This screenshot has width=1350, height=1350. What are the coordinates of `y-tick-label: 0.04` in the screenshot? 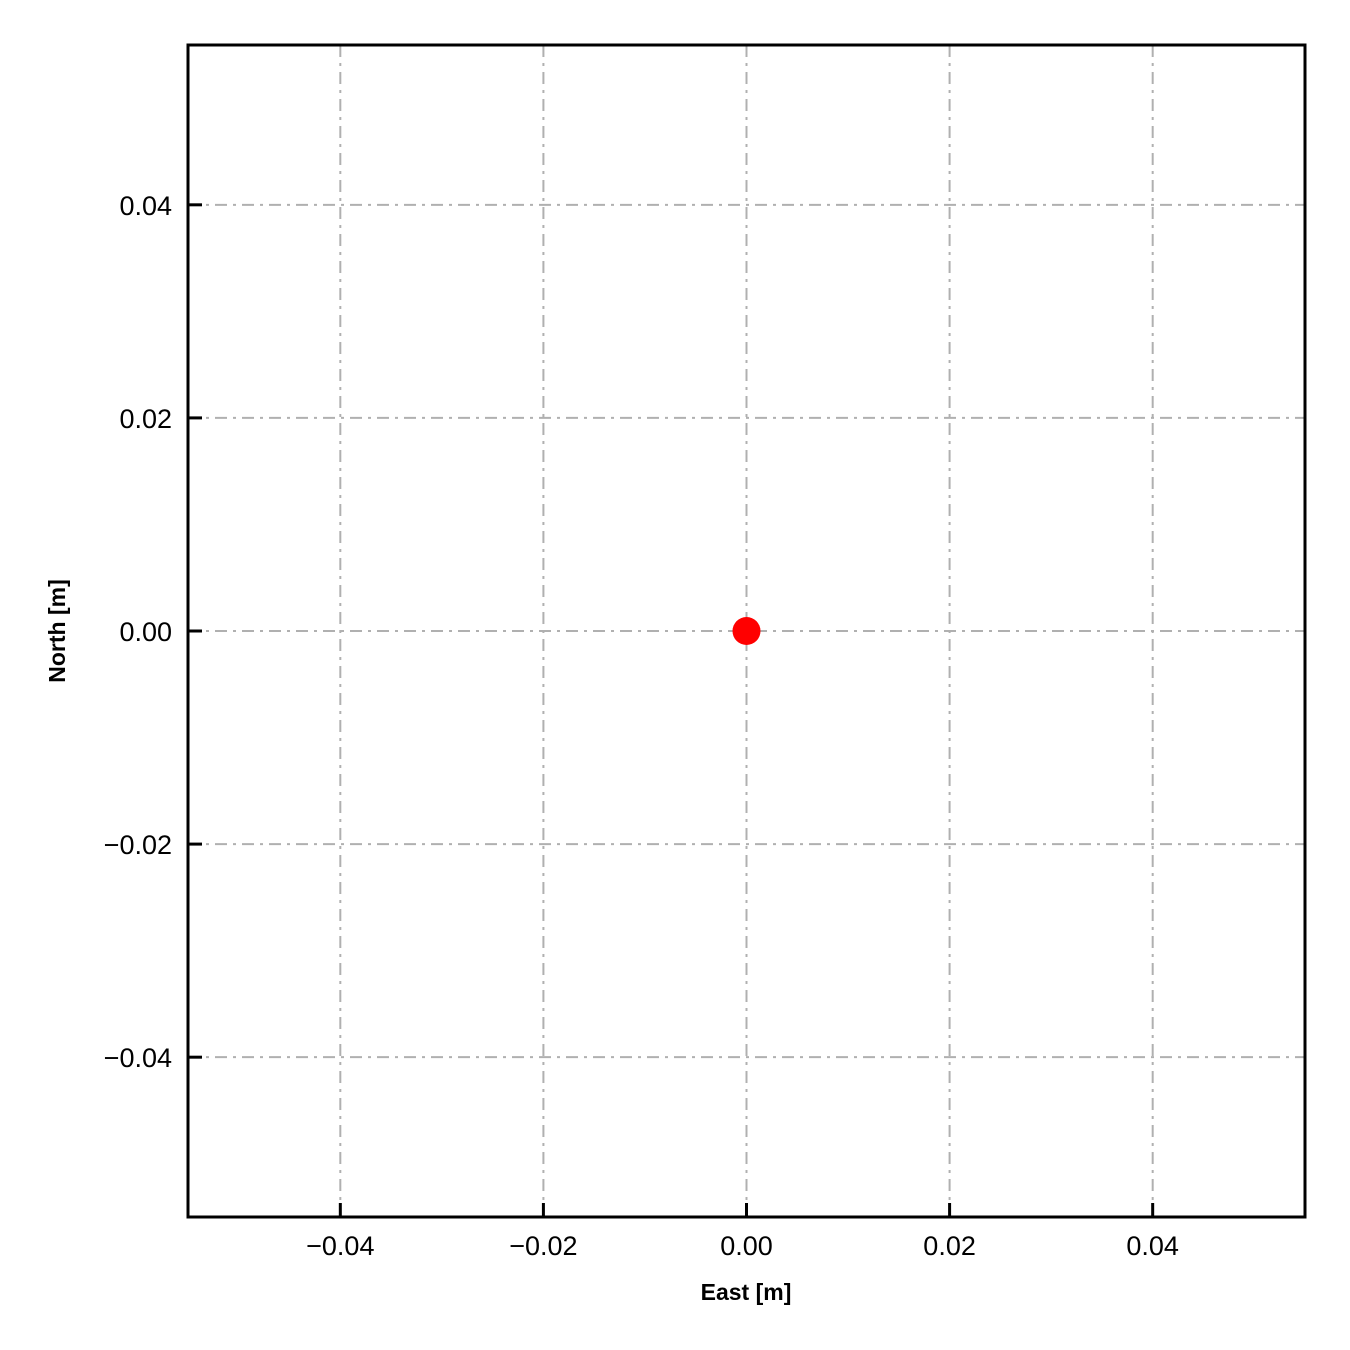 It's located at (145, 206).